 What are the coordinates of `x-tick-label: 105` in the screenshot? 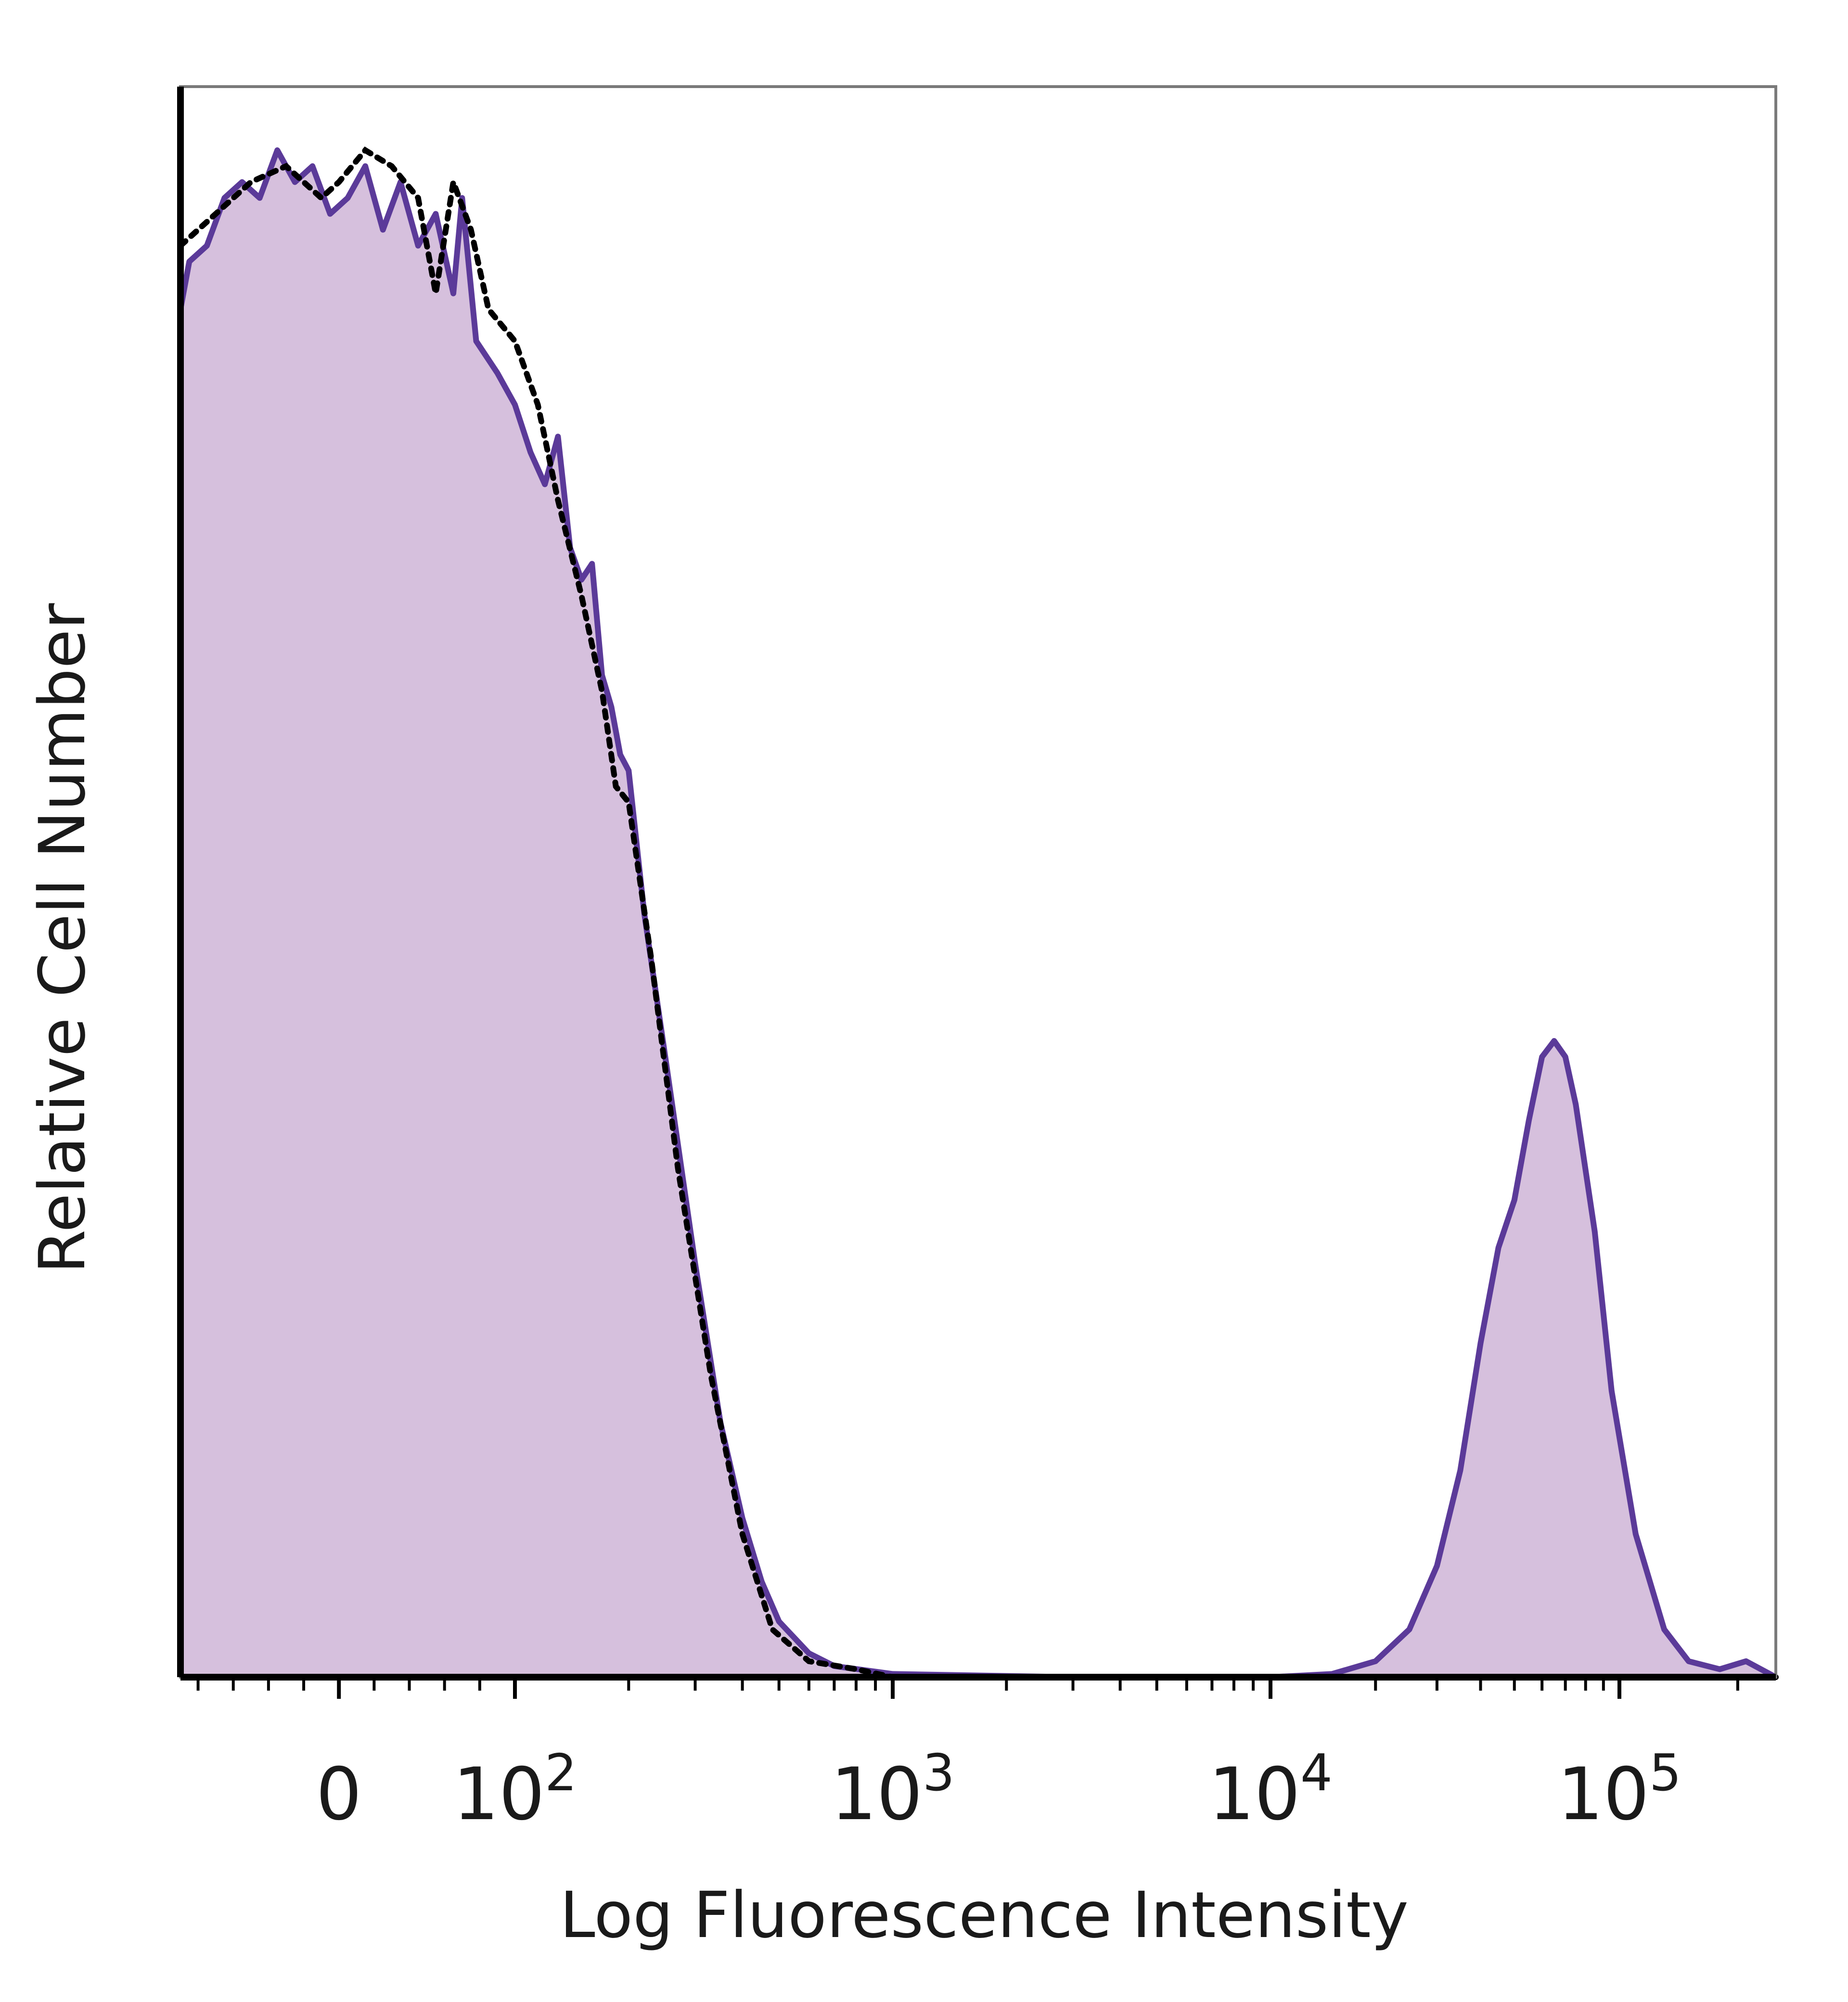 It's located at (1619, 1790).